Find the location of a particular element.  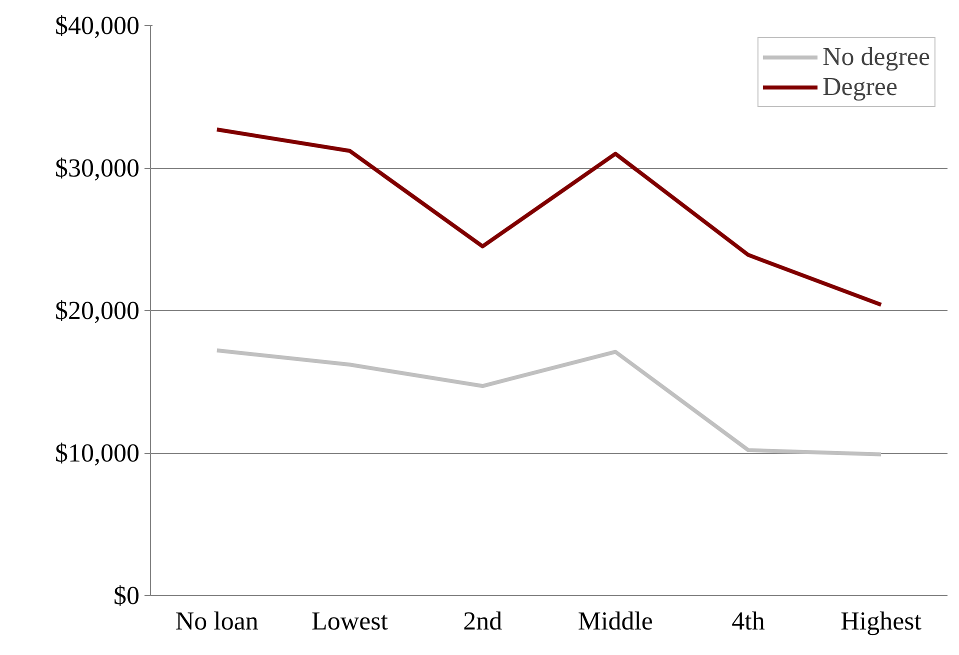

y-tick-label: $20,000 is located at coordinates (97, 310).